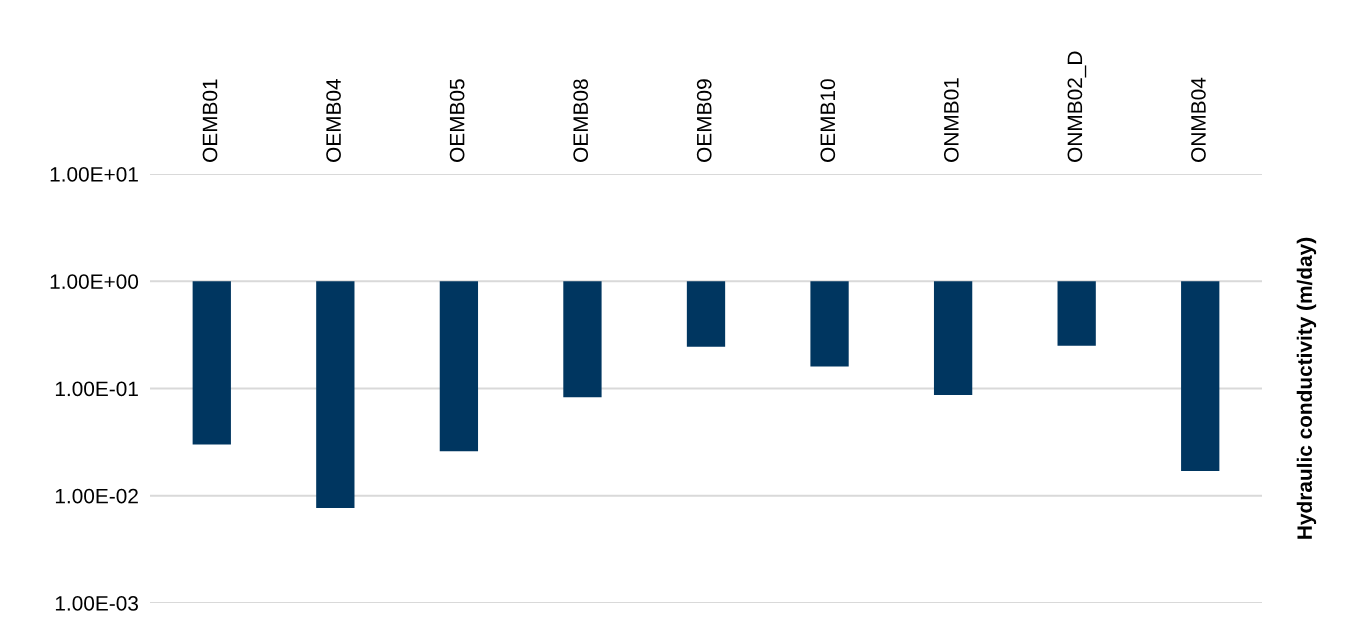 The image size is (1346, 617). I want to click on x-tick-label: OEMB10, so click(828, 120).